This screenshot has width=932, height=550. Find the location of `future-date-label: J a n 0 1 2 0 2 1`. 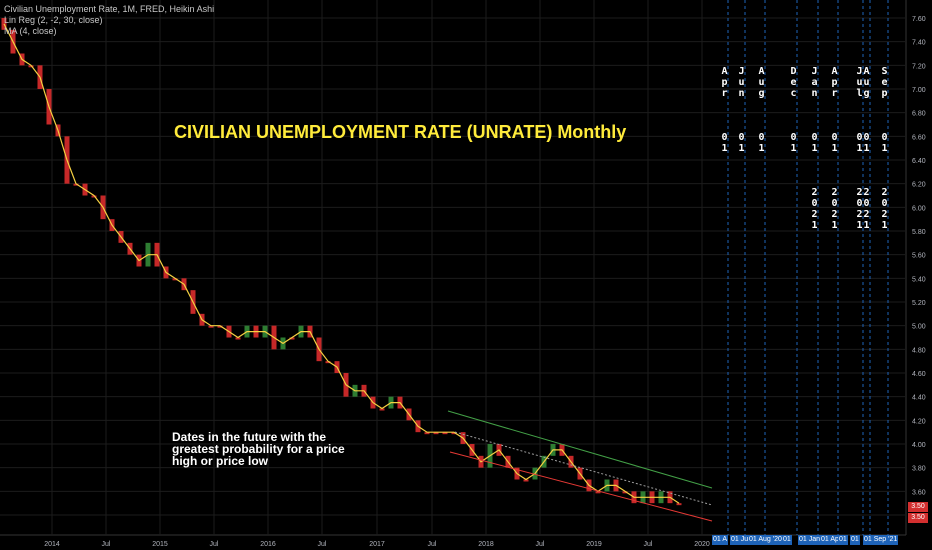

future-date-label: J a n 0 1 2 0 2 1 is located at coordinates (814, 148).